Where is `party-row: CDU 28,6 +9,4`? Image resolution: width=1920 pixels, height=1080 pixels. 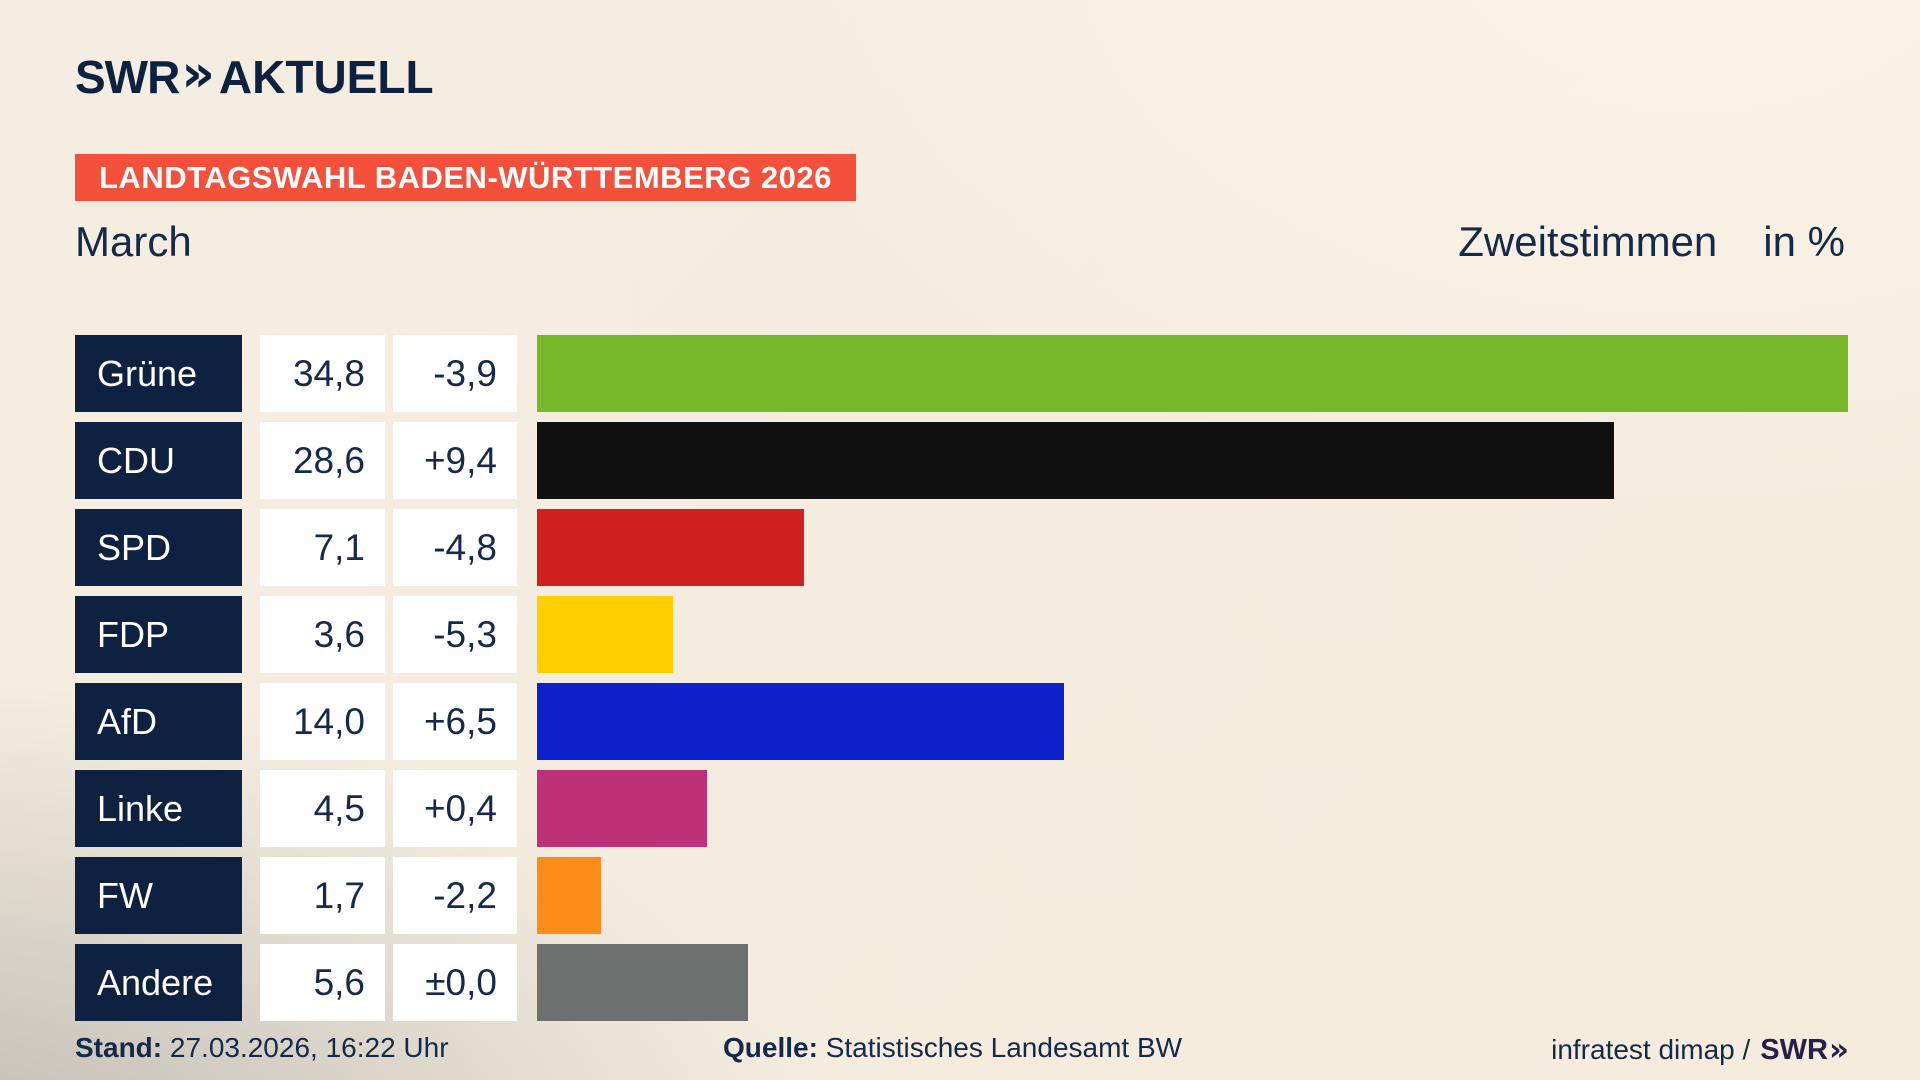
party-row: CDU 28,6 +9,4 is located at coordinates (961, 460).